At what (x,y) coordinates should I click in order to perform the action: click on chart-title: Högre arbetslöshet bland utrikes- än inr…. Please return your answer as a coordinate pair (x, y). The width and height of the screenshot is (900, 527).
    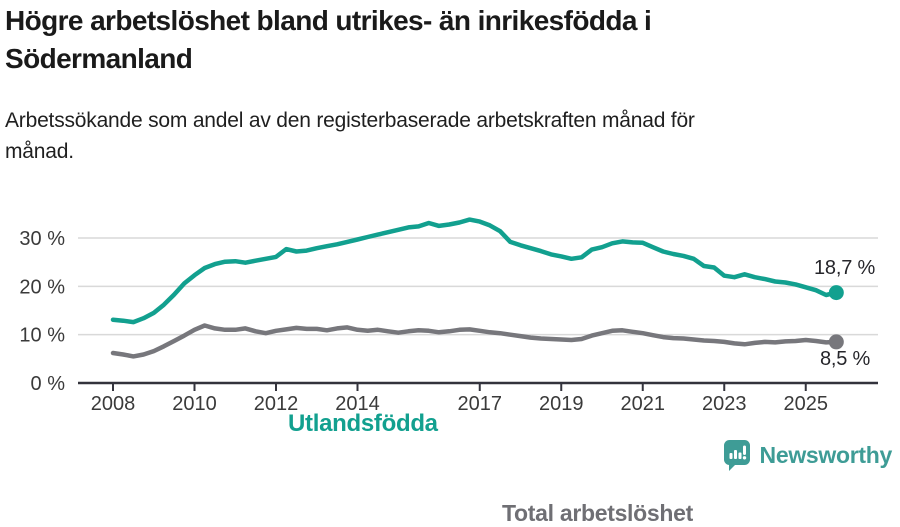
    Looking at the image, I should click on (328, 39).